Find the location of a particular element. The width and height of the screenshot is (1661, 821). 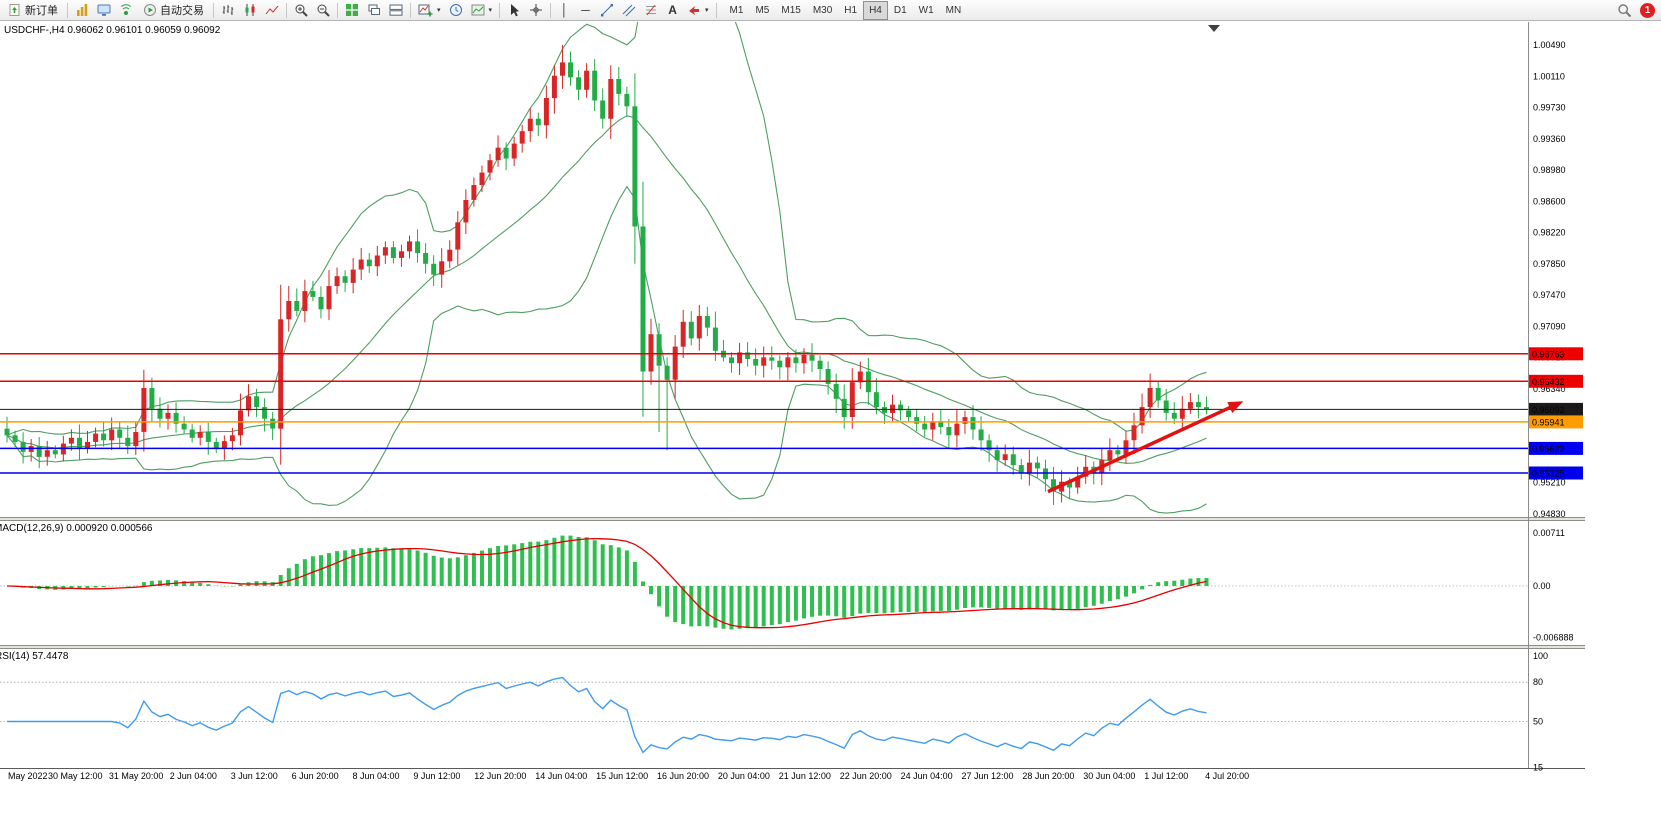

profiles-button is located at coordinates (456, 10).